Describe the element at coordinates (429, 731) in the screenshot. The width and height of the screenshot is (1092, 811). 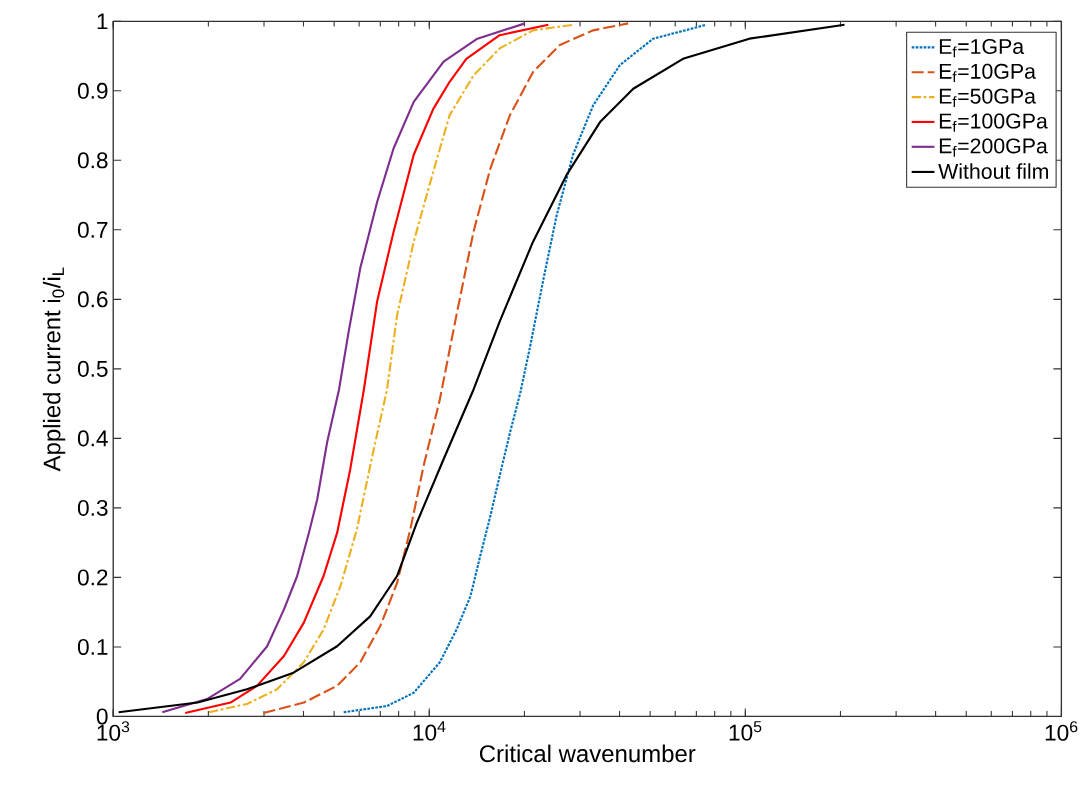
I see `x-tick-label: 10$^{4}$` at that location.